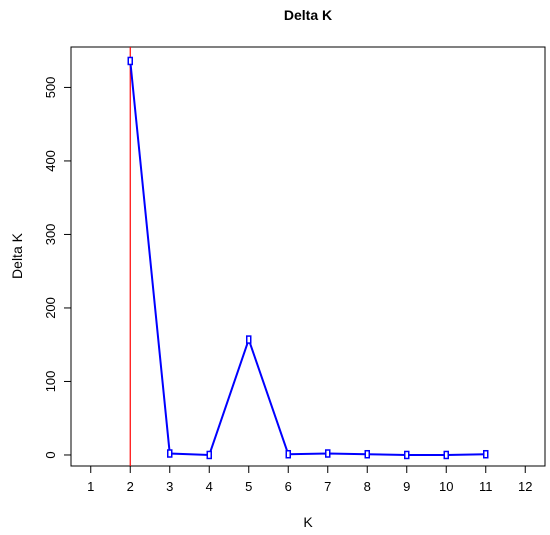 The image size is (550, 535). I want to click on y-tick-label-100: 100, so click(50, 382).